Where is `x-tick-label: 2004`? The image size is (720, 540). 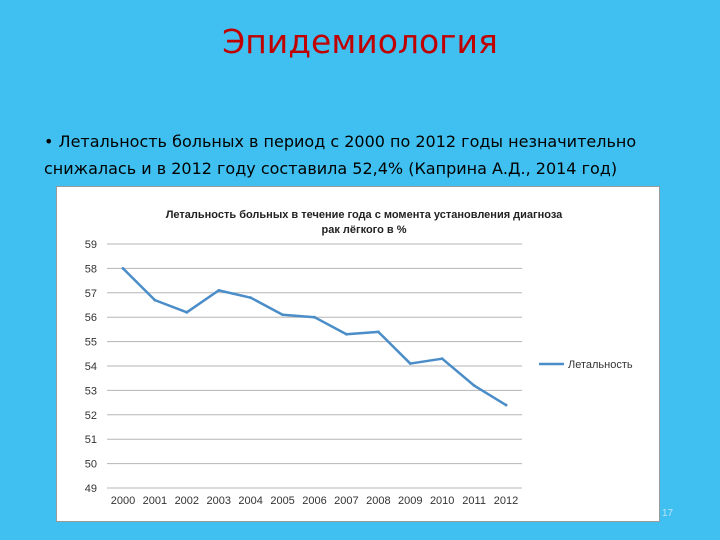 x-tick-label: 2004 is located at coordinates (250, 501).